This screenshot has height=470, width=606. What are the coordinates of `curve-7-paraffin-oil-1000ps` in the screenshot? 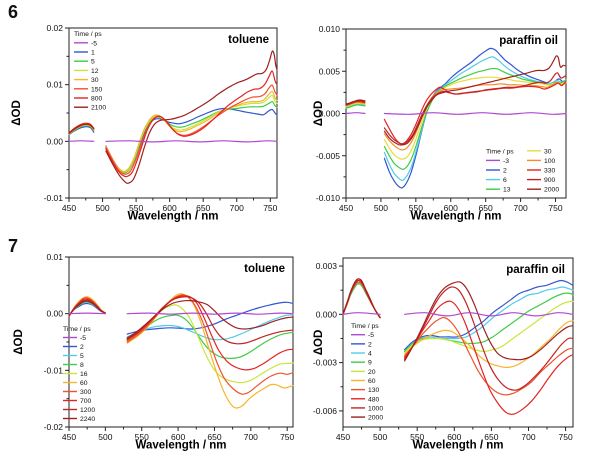 It's located at (489, 338).